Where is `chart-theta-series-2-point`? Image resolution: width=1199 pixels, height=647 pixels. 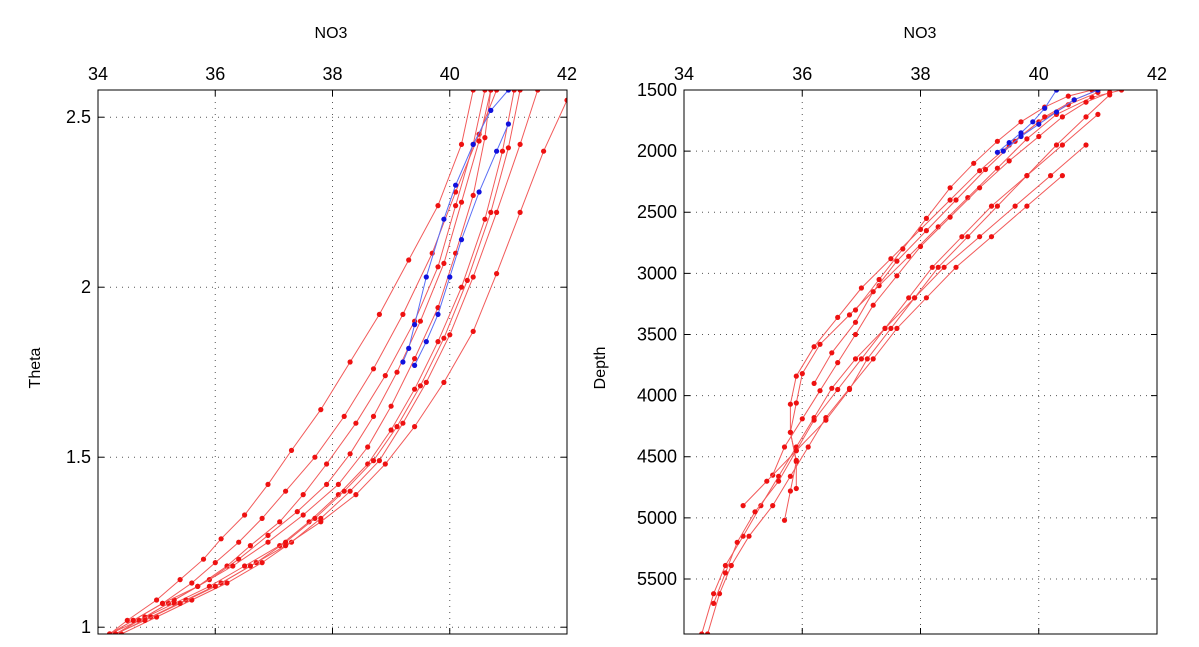
chart-theta-series-2-point is located at coordinates (215, 563).